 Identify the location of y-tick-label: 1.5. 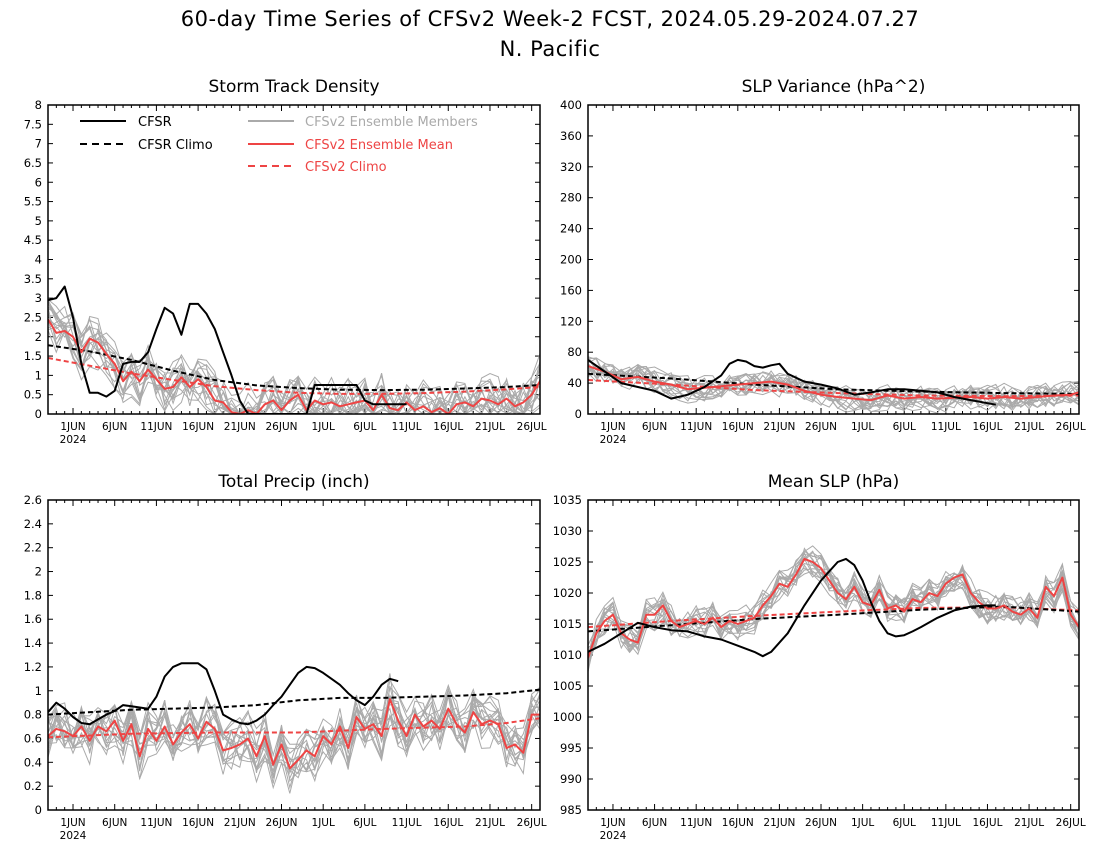
(33, 356).